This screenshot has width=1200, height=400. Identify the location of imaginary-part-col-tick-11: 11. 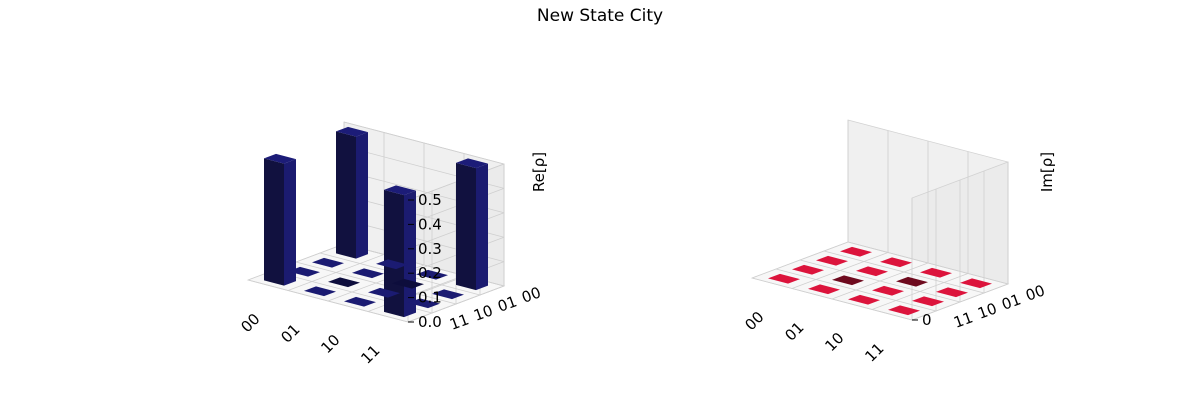
(963, 319).